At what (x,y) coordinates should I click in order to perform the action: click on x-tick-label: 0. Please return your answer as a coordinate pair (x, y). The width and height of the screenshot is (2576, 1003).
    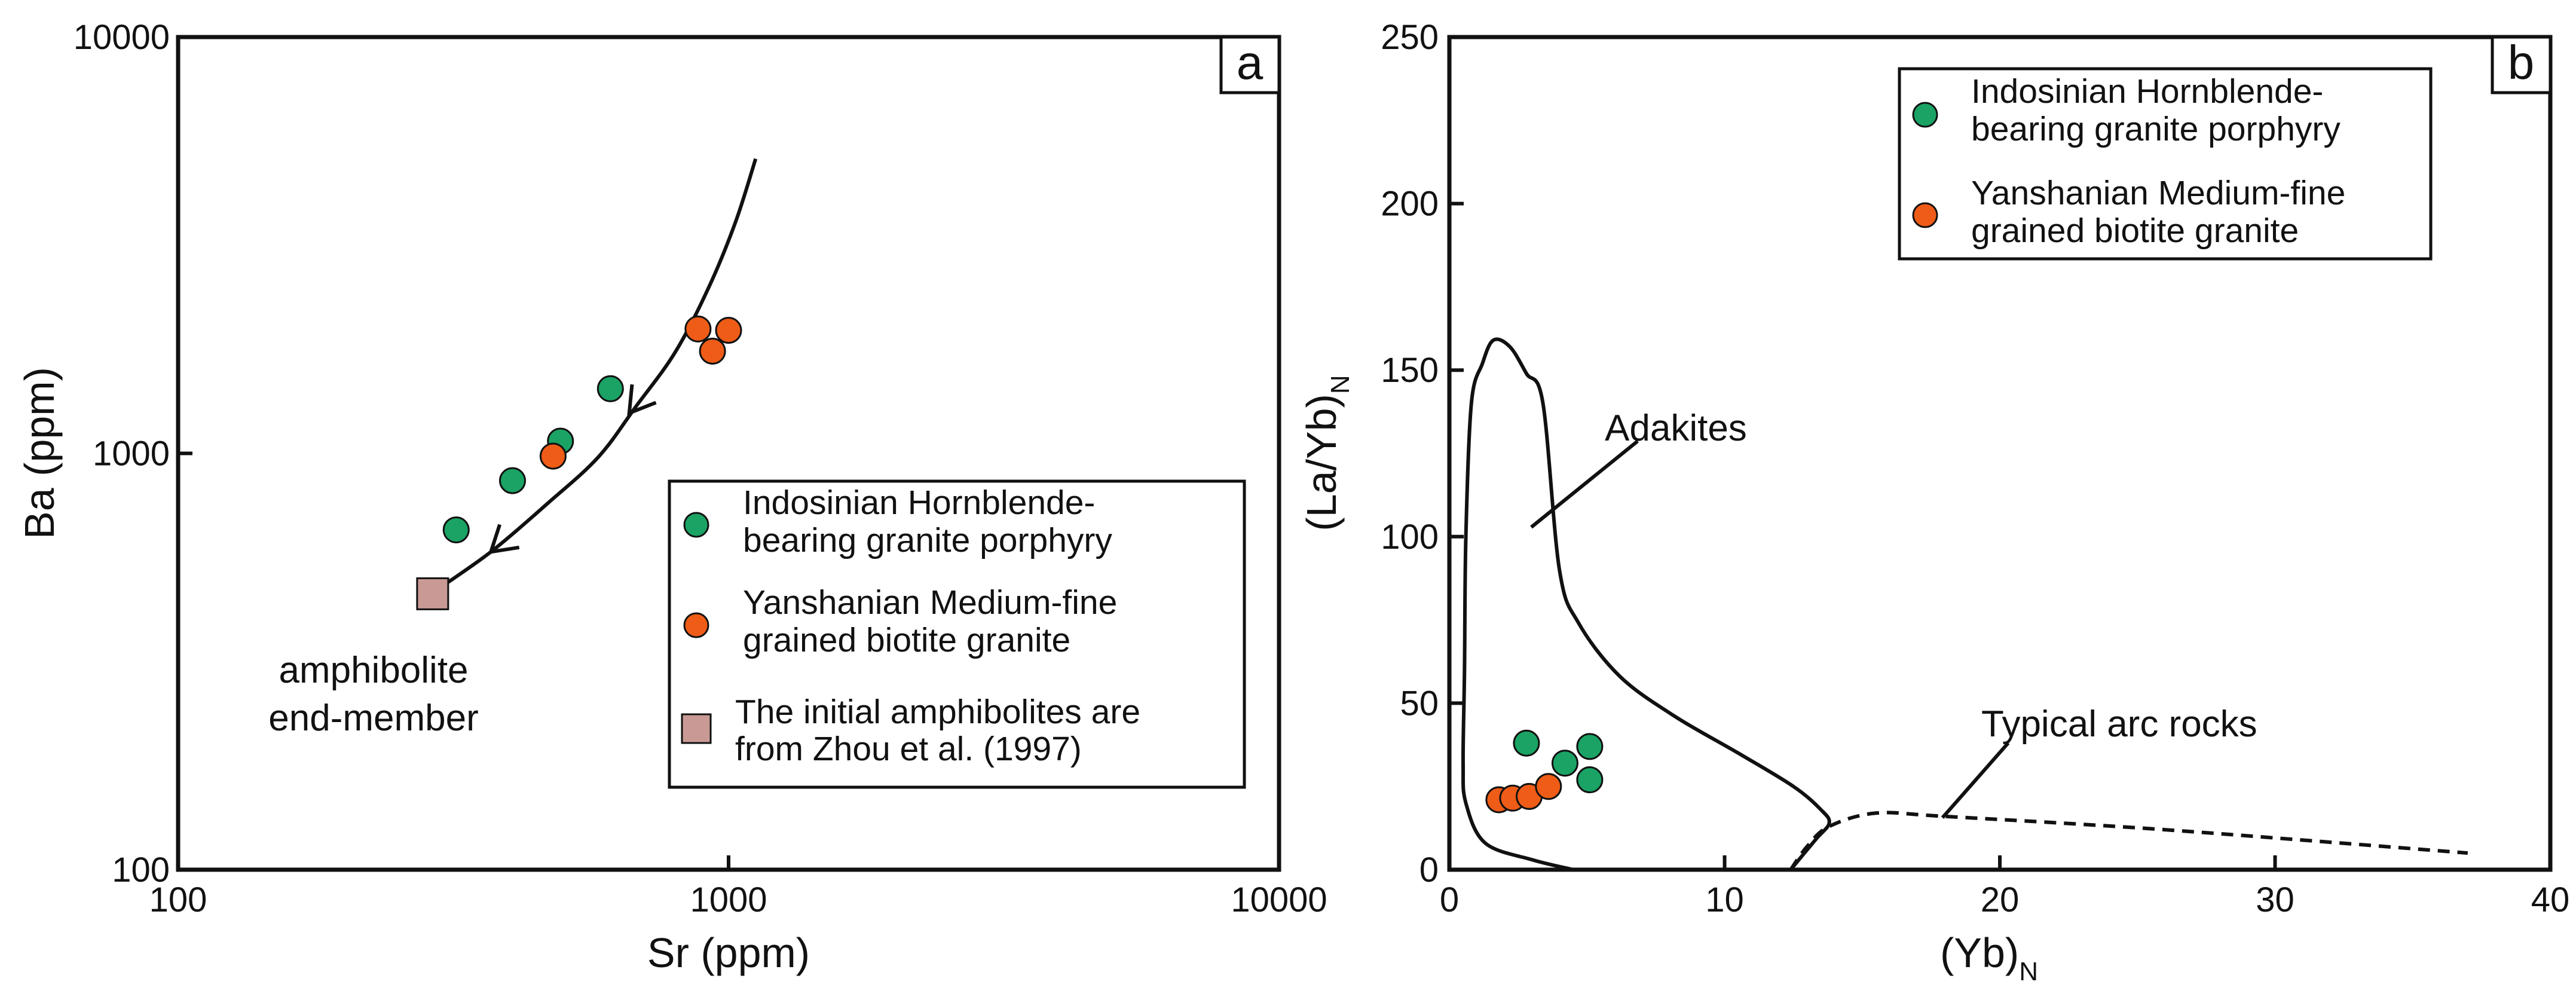
    Looking at the image, I should click on (1449, 899).